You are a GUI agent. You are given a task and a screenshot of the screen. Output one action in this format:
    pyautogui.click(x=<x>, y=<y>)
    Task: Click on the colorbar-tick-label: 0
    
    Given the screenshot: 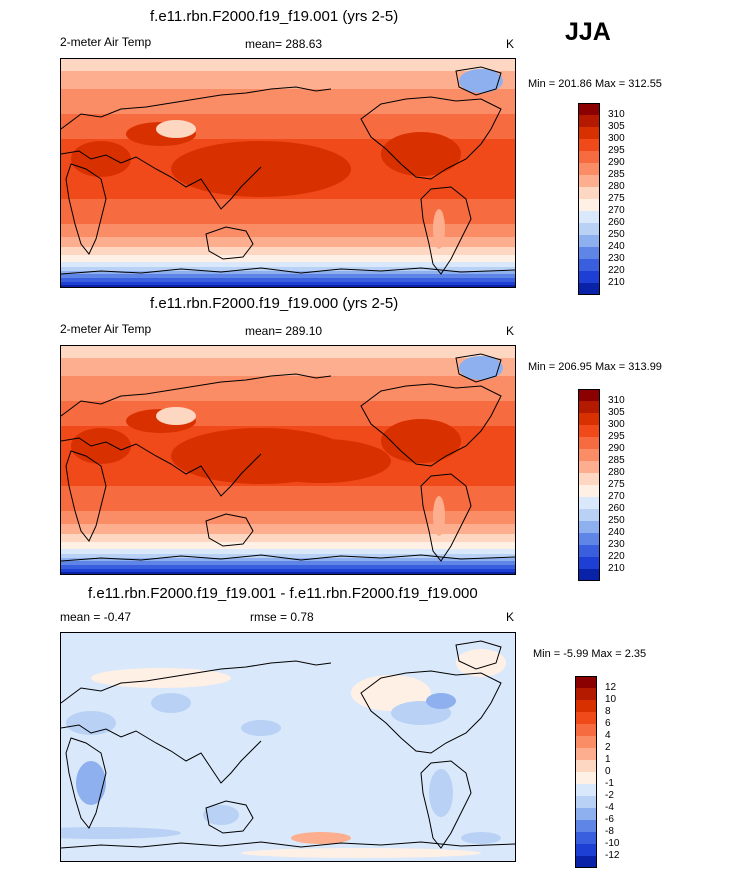 What is the action you would take?
    pyautogui.click(x=608, y=771)
    